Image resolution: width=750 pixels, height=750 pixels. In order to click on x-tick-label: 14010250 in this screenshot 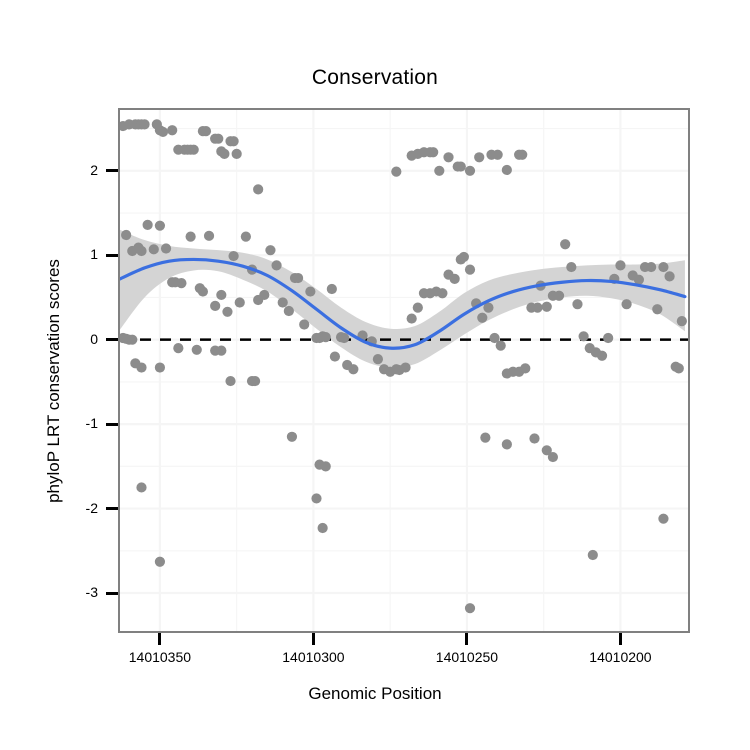, I will do `click(467, 657)`.